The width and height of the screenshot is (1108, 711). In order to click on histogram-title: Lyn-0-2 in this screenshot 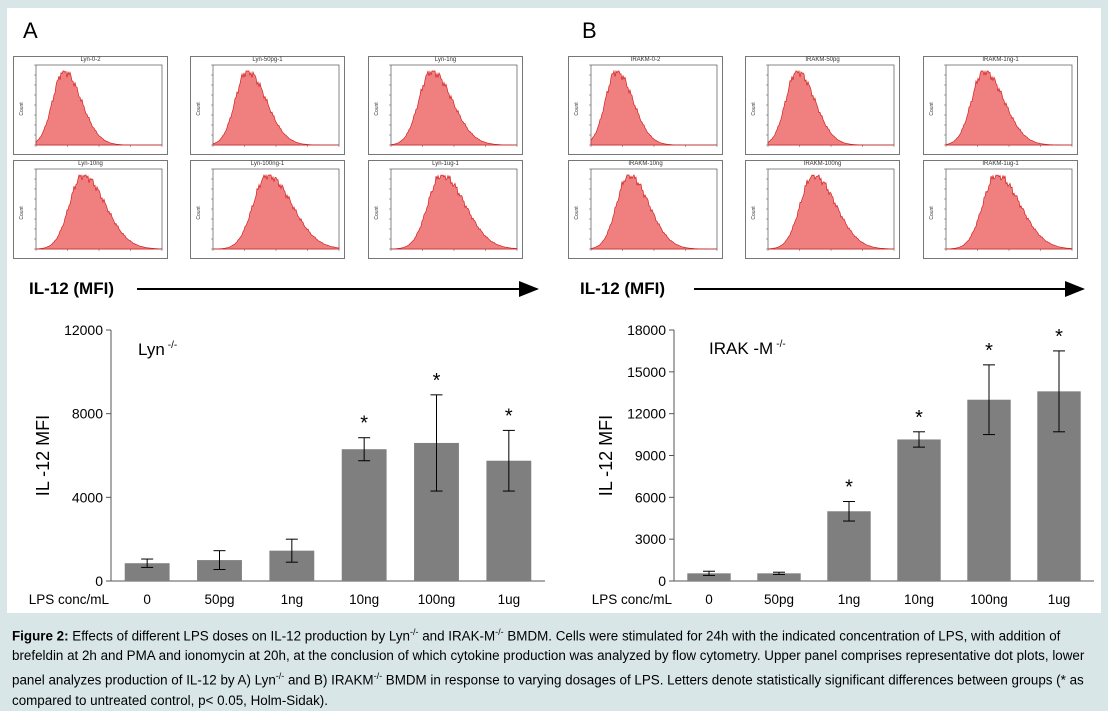, I will do `click(90, 60)`.